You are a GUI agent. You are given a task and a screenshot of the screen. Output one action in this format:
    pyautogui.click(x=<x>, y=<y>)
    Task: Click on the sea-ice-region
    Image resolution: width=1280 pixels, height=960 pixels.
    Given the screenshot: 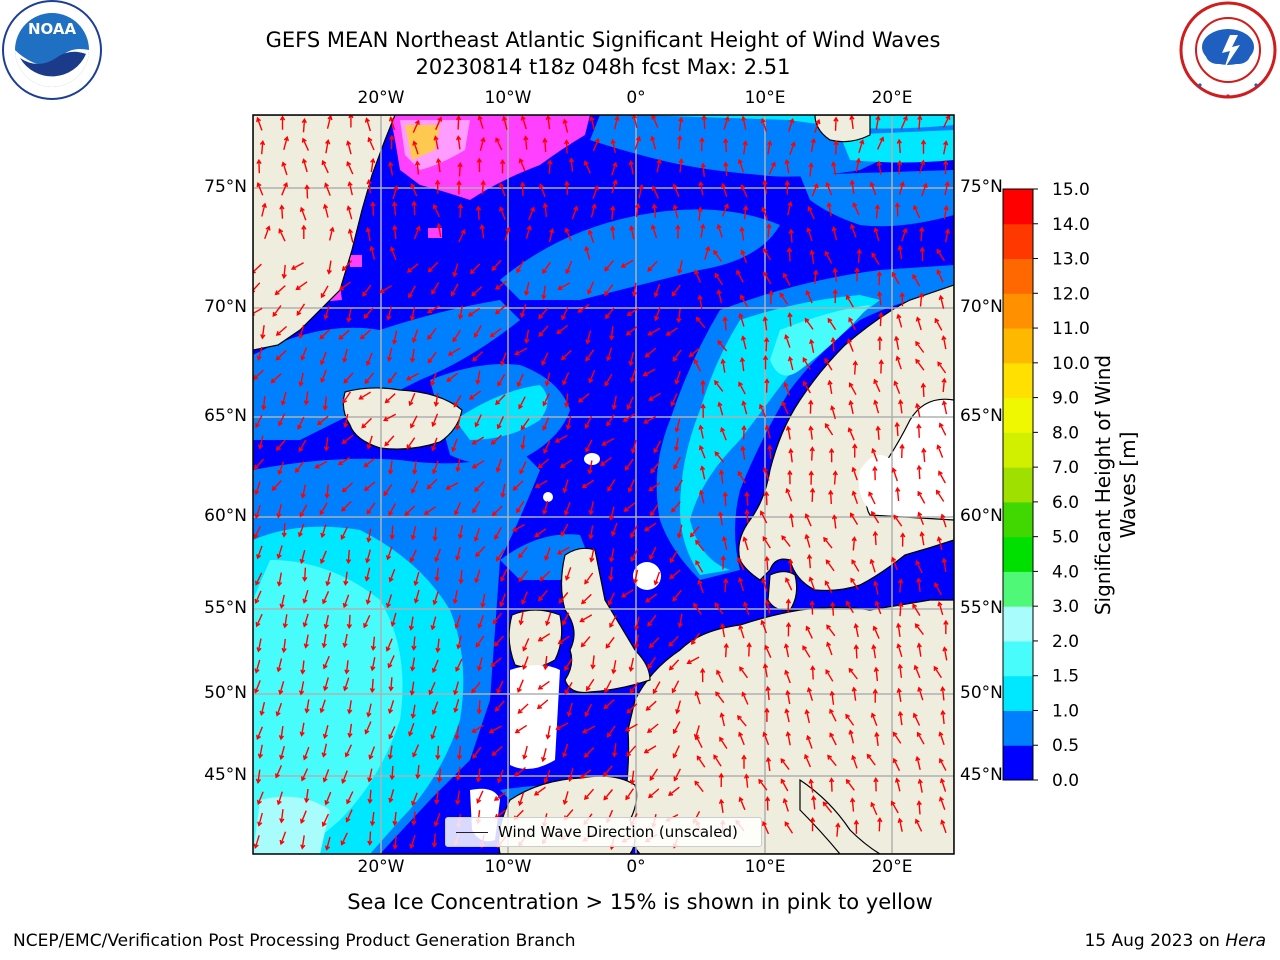 What is the action you would take?
    pyautogui.click(x=452, y=208)
    